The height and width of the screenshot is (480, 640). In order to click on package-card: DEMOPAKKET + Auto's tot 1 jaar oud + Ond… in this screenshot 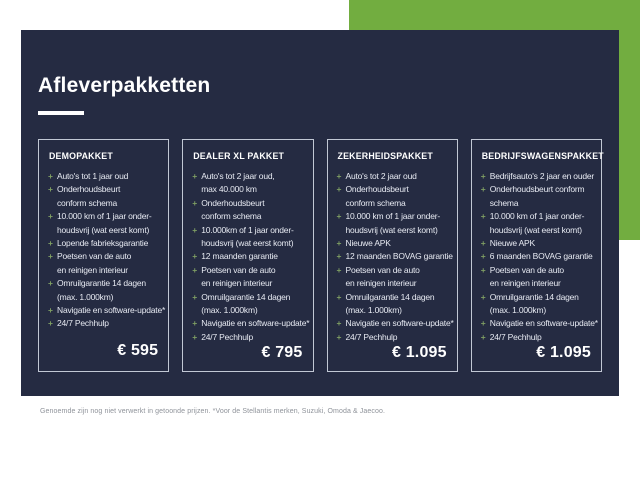, I will do `click(104, 255)`.